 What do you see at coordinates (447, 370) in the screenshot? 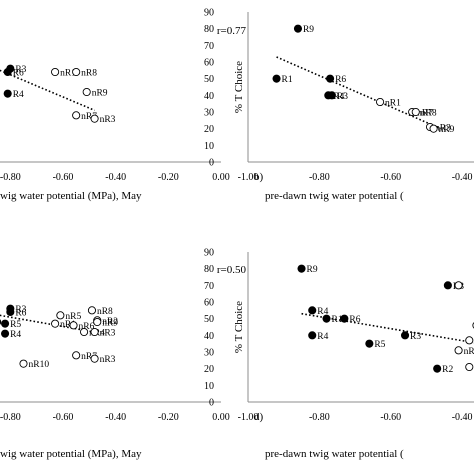
I see `point-label: R2` at bounding box center [447, 370].